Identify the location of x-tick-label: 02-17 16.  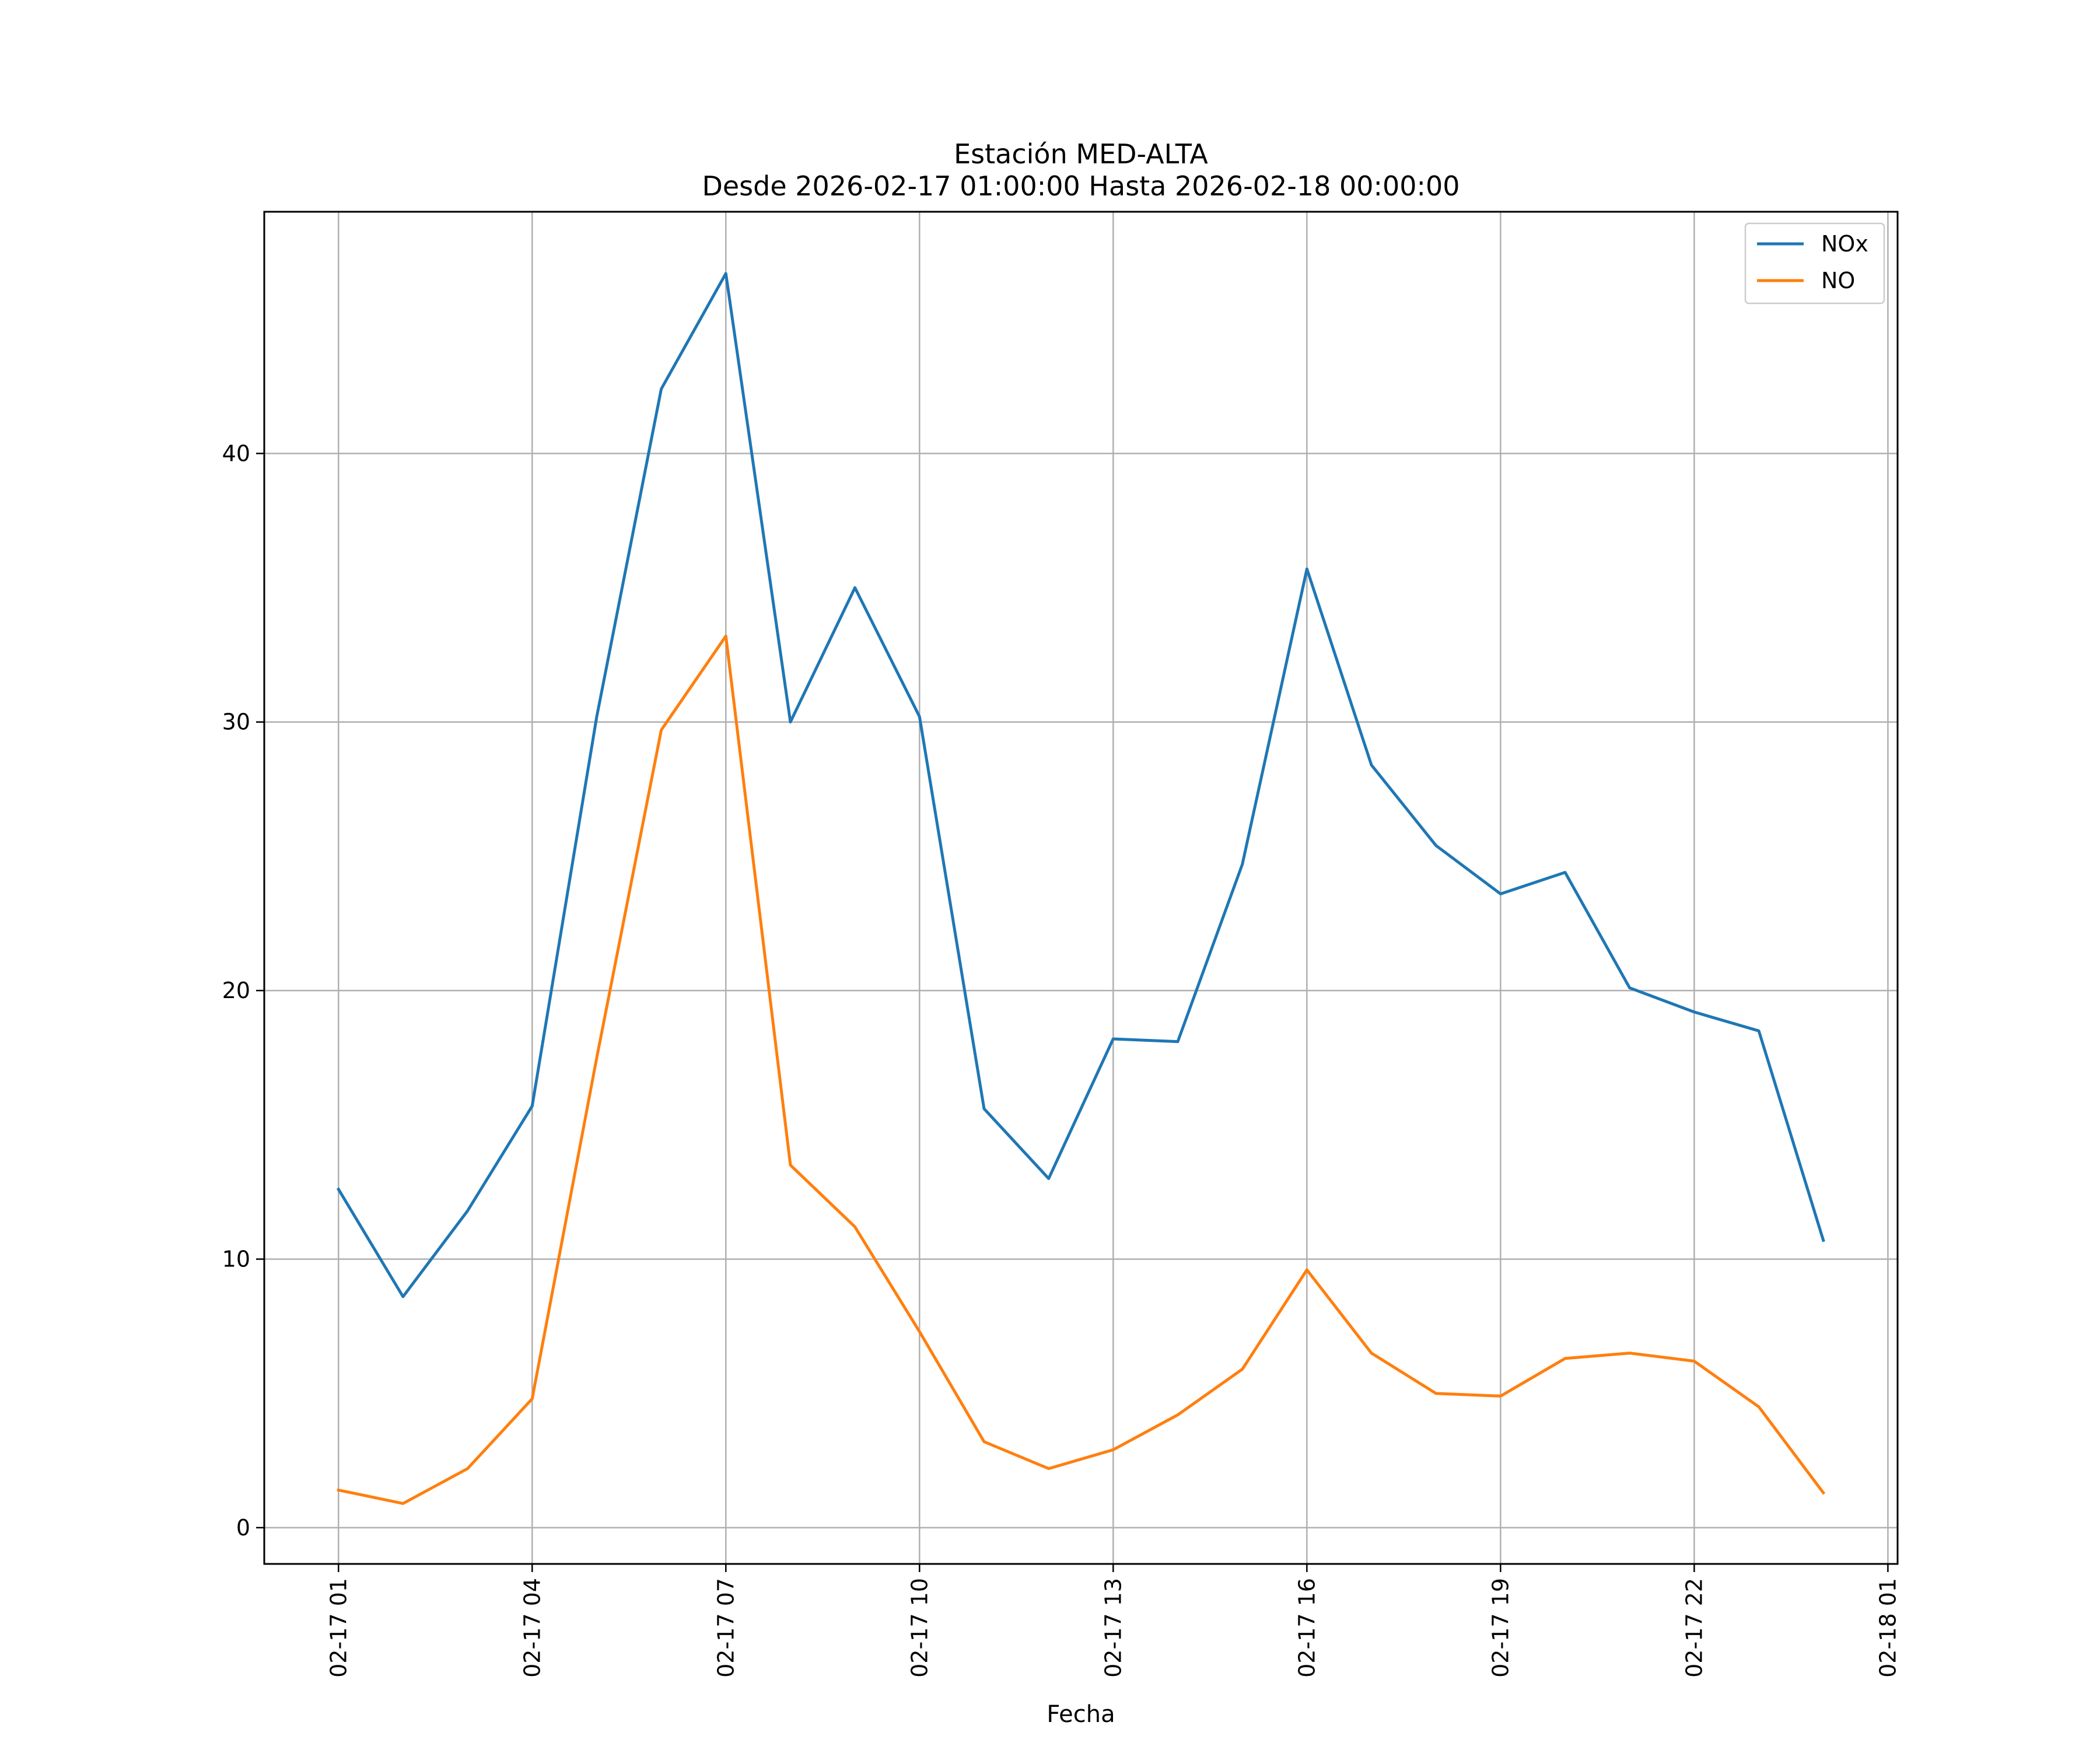
(1307, 1628).